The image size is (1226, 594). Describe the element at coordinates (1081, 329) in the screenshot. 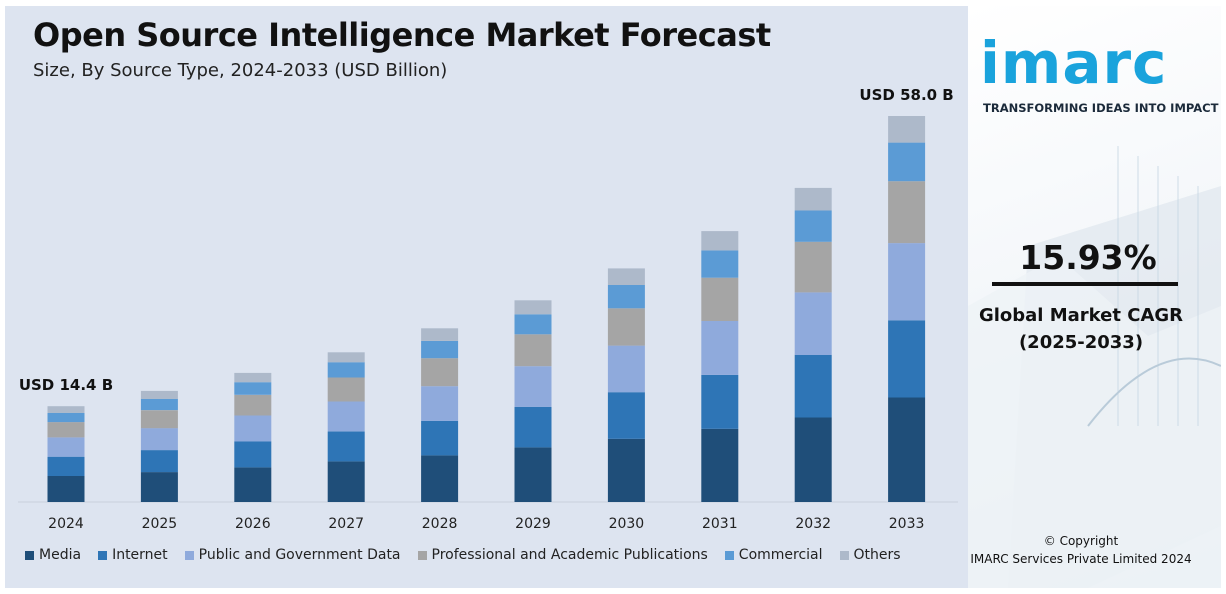

I see `cagr-label: Global Market CAGR (2025-2033)` at that location.